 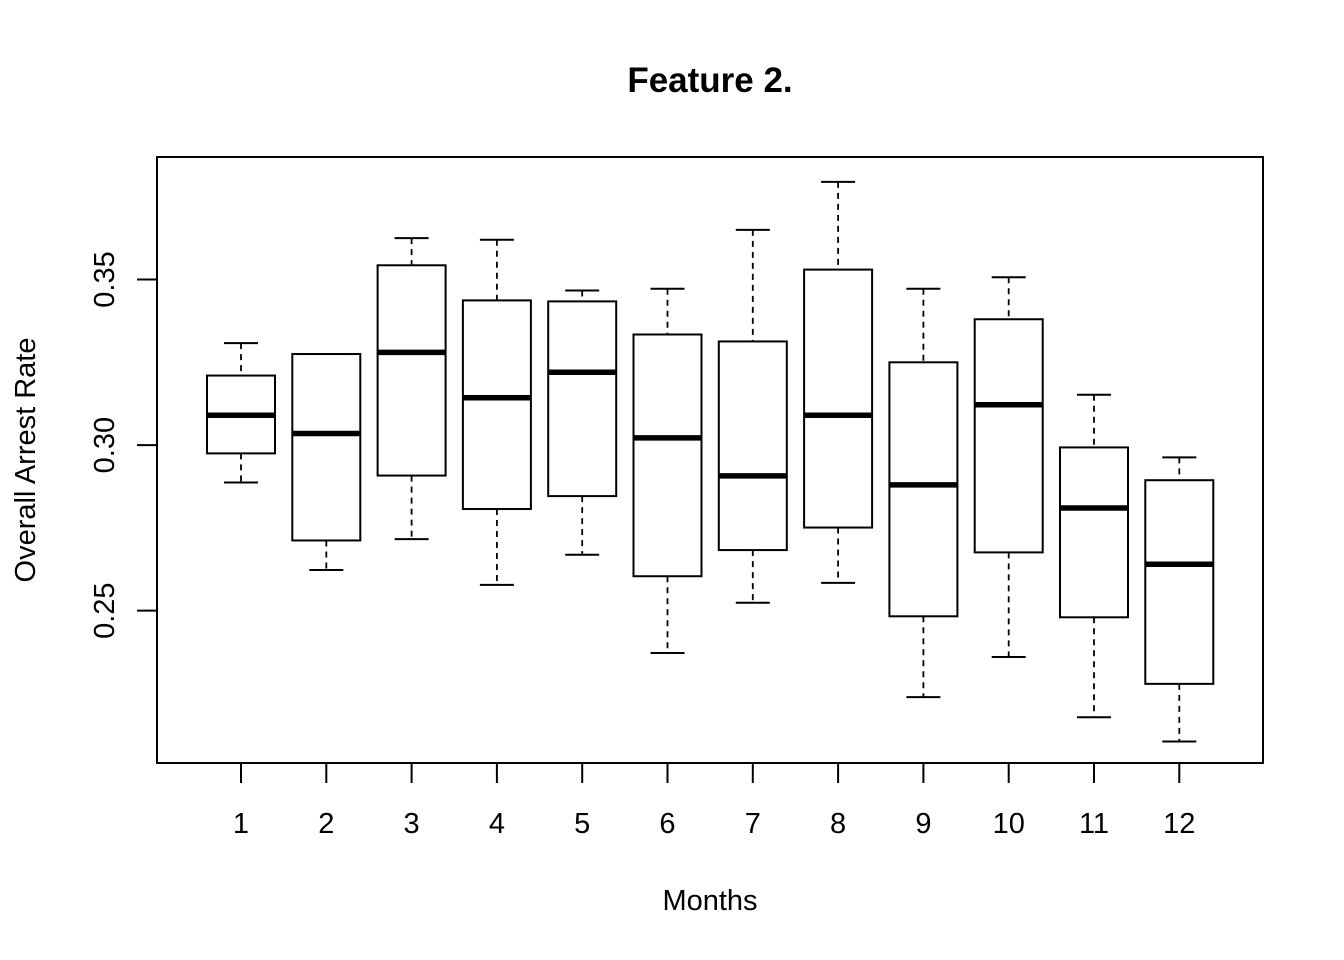 What do you see at coordinates (1094, 824) in the screenshot?
I see `x-tick-label: 11` at bounding box center [1094, 824].